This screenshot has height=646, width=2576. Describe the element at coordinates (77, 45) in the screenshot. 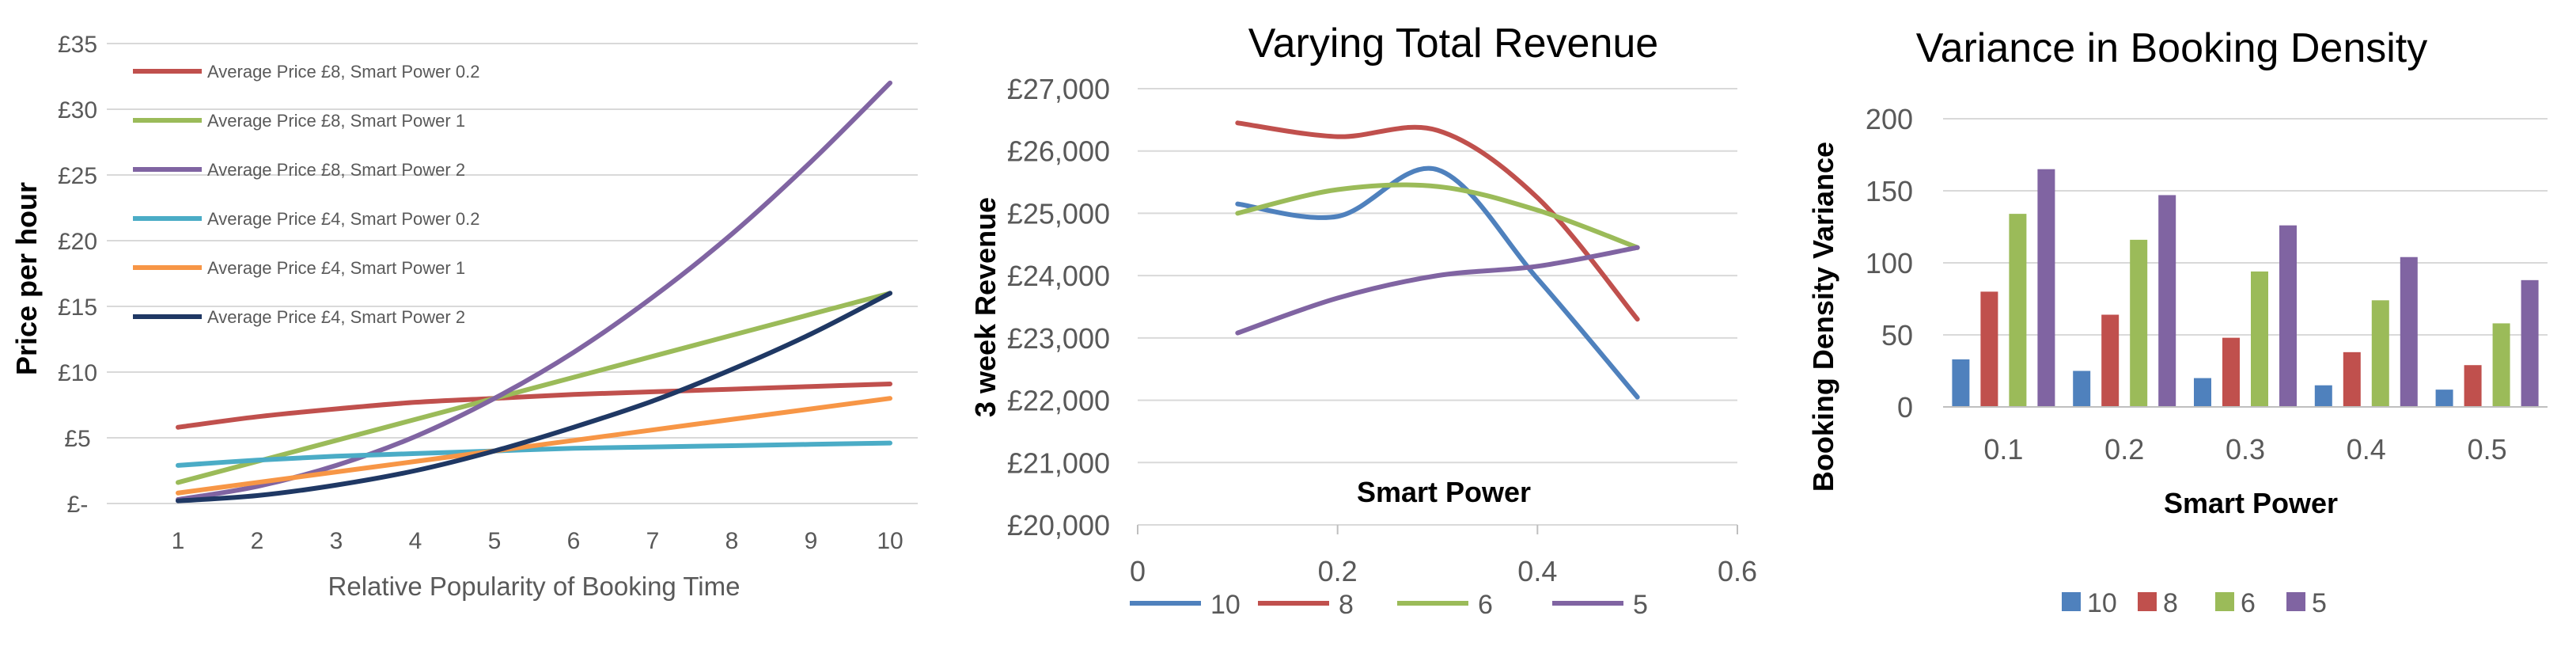

I see `y-tick-label: £35` at that location.